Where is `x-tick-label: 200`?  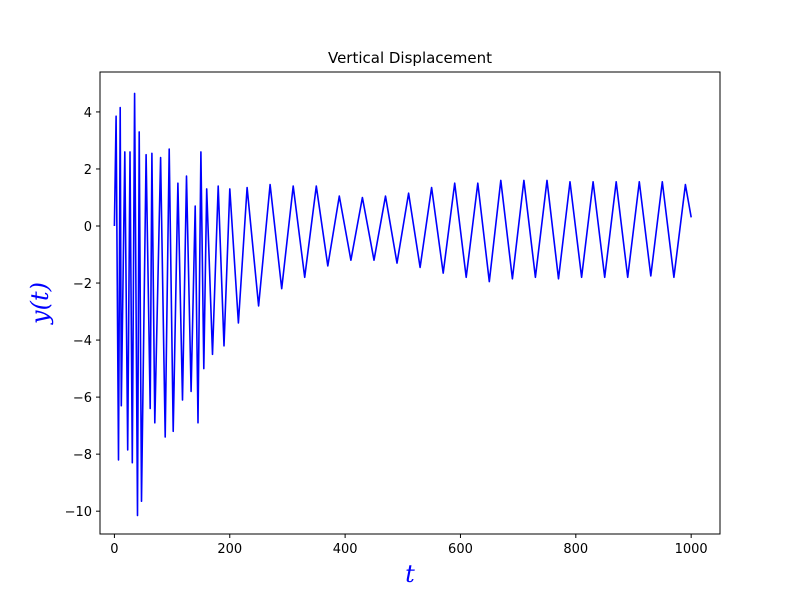
x-tick-label: 200 is located at coordinates (229, 549).